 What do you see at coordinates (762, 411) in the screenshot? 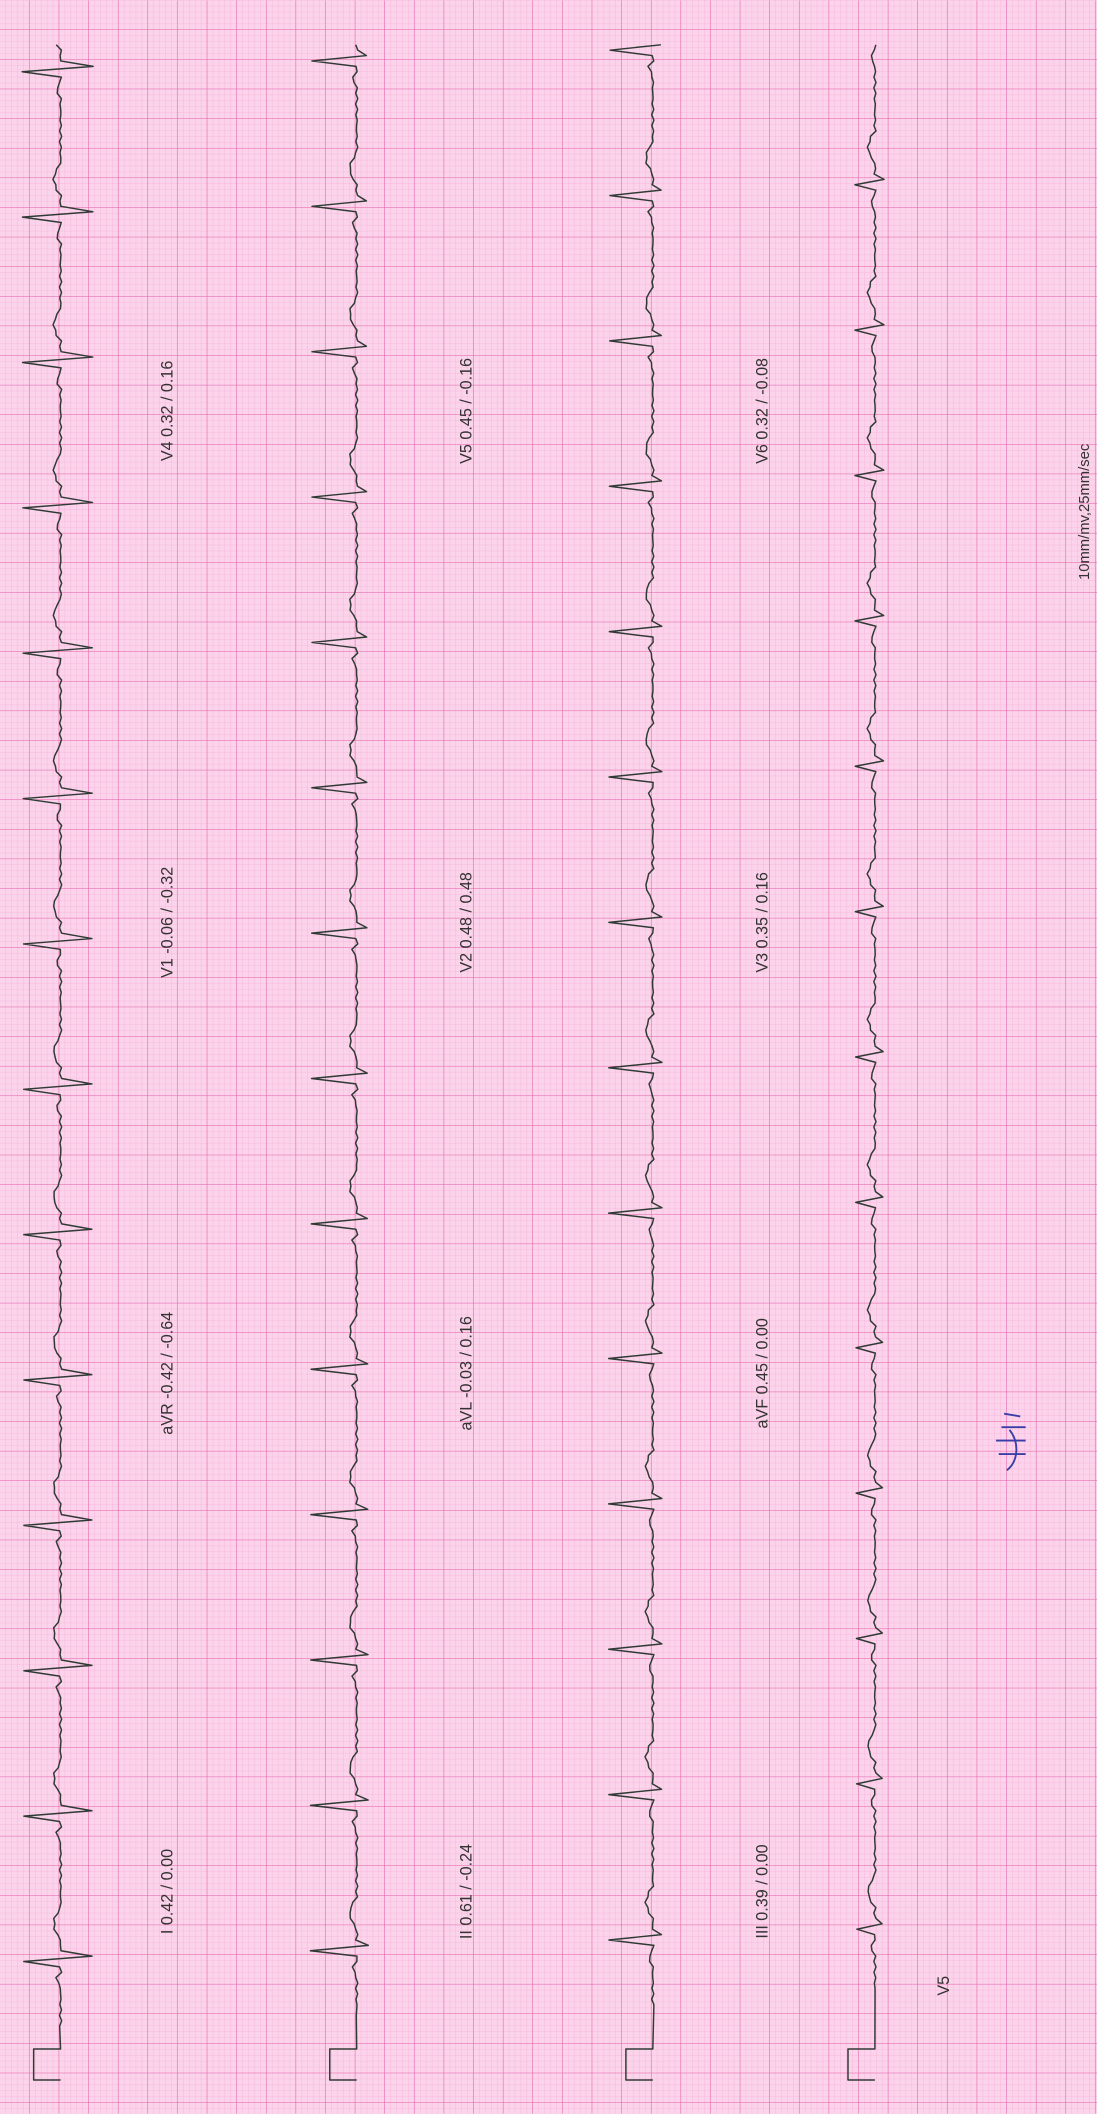
I see `lead-label: V6 0.32 / -0.08` at bounding box center [762, 411].